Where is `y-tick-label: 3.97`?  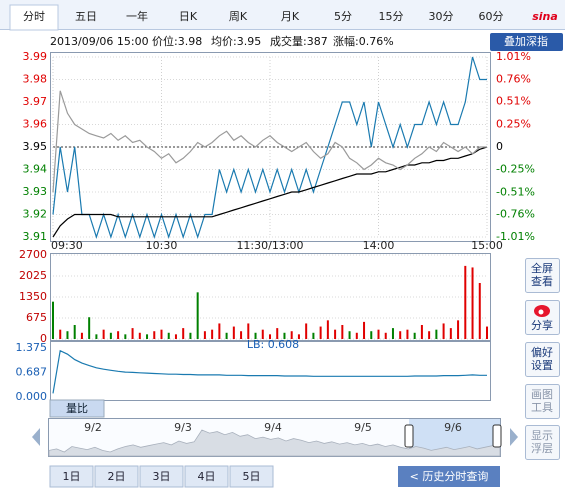 y-tick-label: 3.97 is located at coordinates (35, 101).